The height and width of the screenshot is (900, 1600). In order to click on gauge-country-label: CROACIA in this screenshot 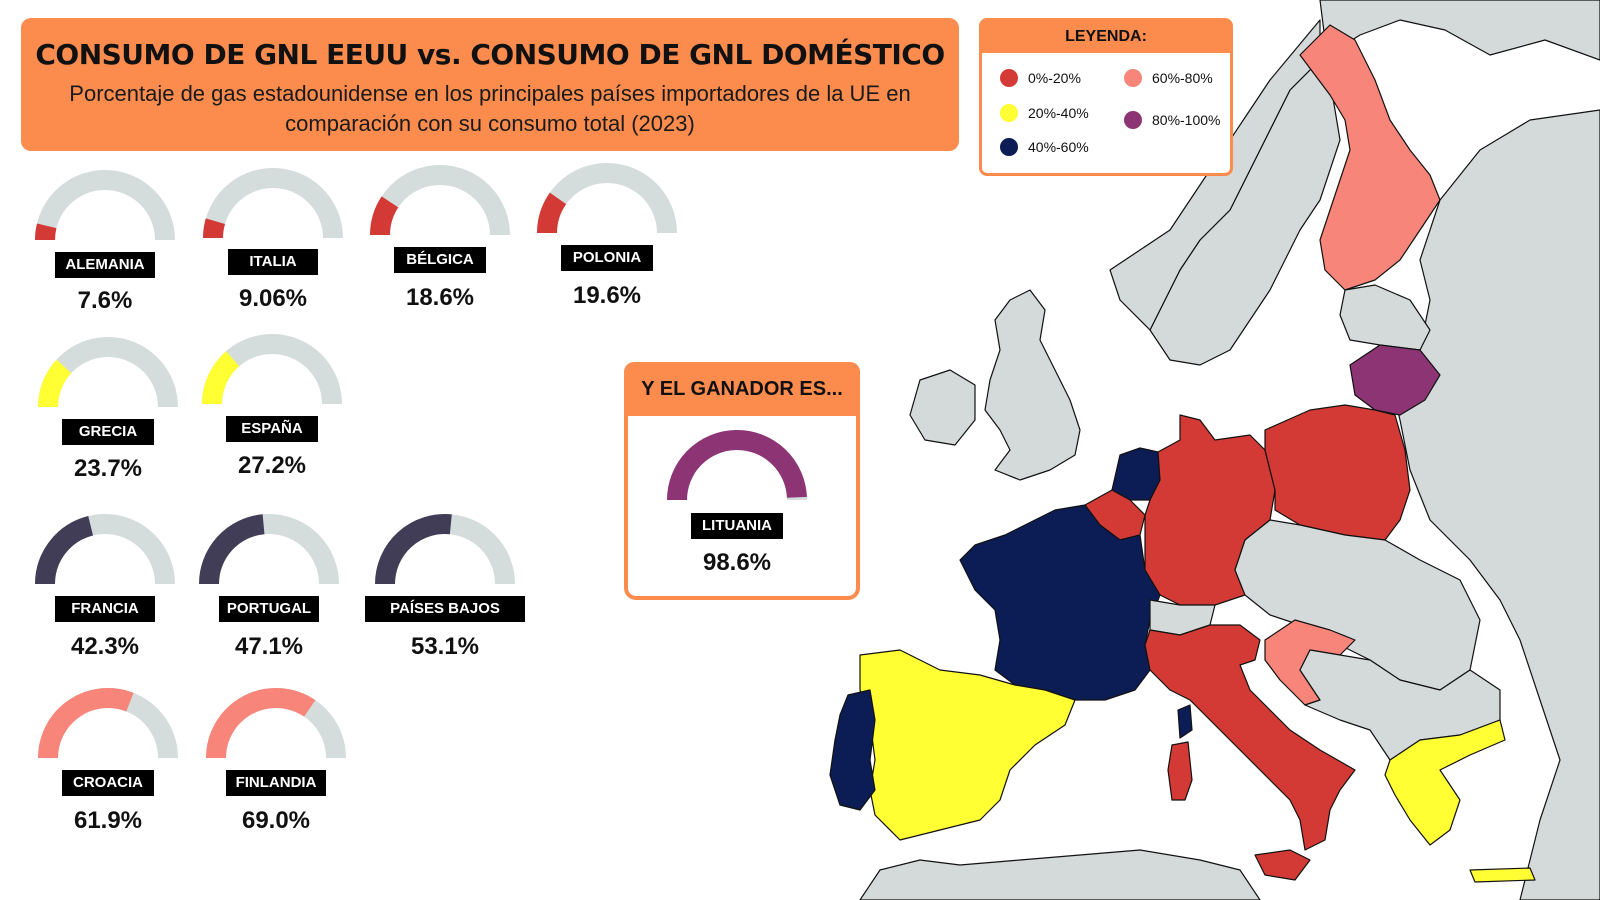, I will do `click(108, 783)`.